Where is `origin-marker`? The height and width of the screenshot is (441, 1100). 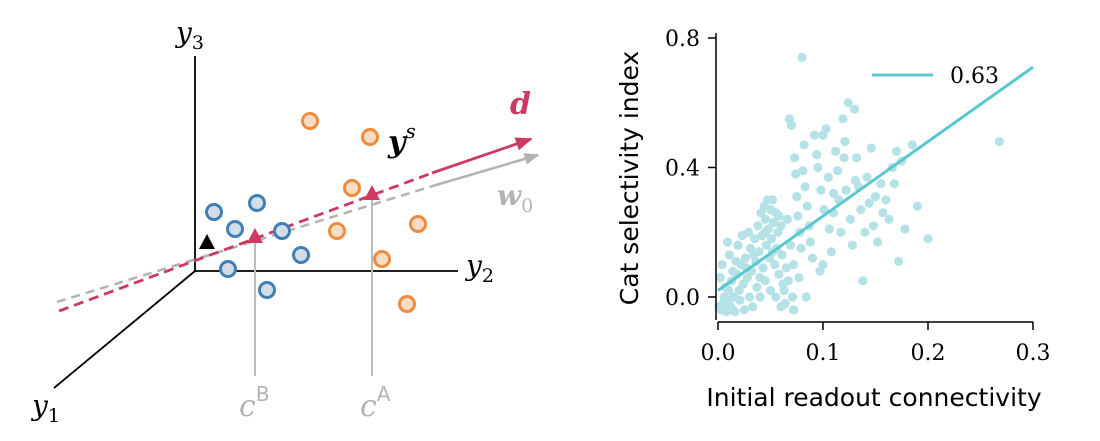 origin-marker is located at coordinates (207, 241).